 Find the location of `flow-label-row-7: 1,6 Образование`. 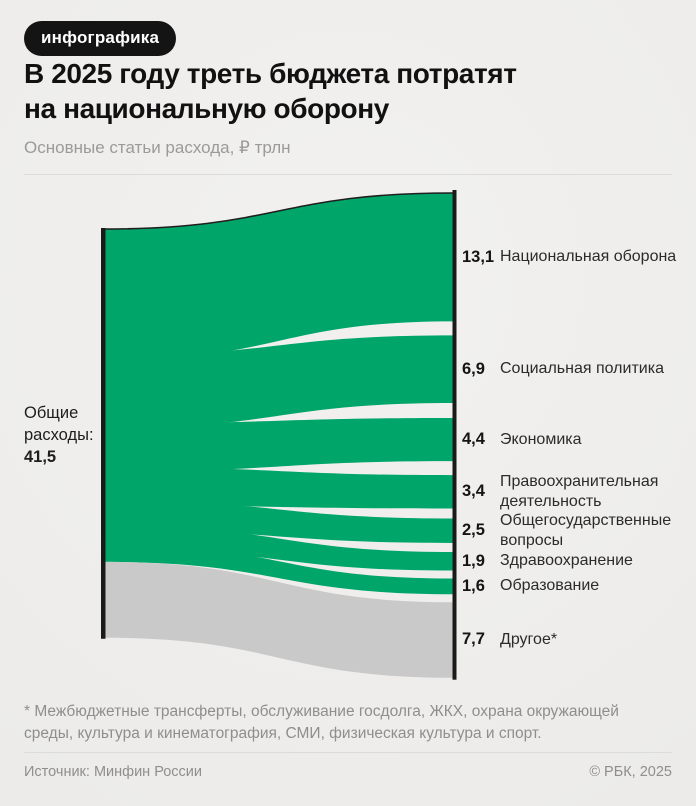

flow-label-row-7: 1,6 Образование is located at coordinates (579, 586).